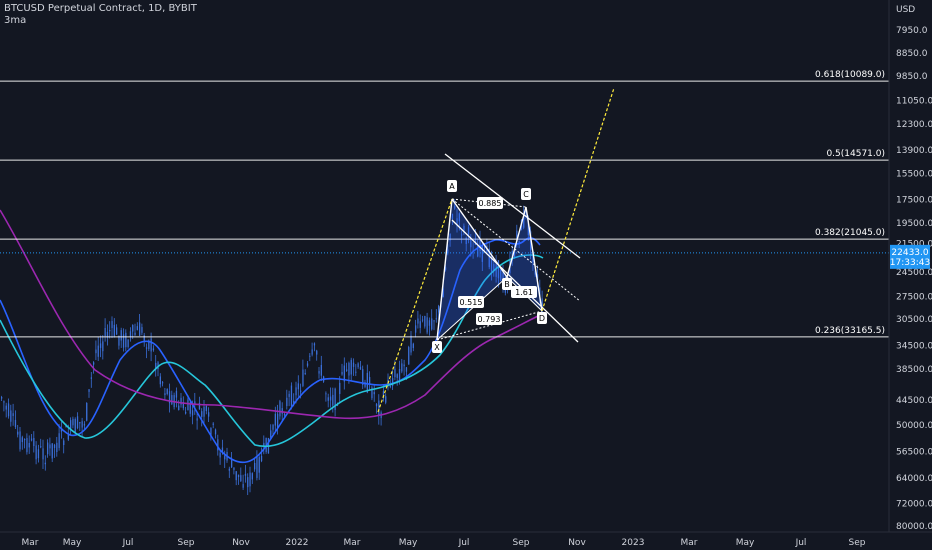 The height and width of the screenshot is (550, 932). I want to click on price-tick-label: 30500.0, so click(914, 320).